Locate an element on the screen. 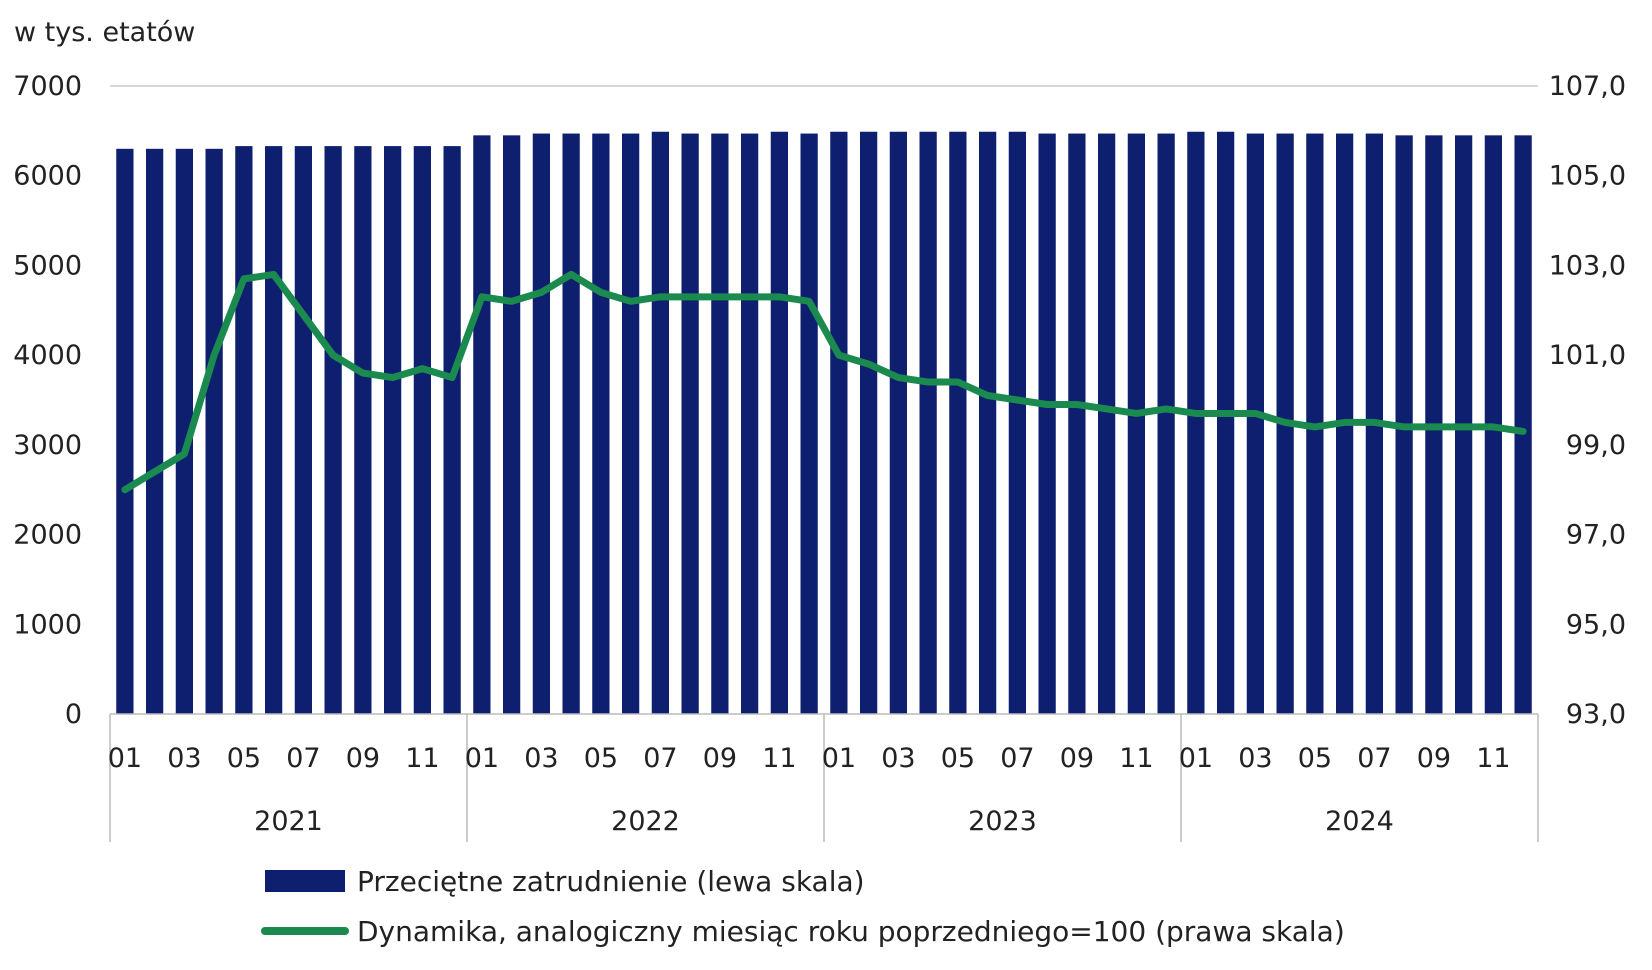 This screenshot has height=970, width=1652. right-tick-label: 103,0 is located at coordinates (1587, 265).